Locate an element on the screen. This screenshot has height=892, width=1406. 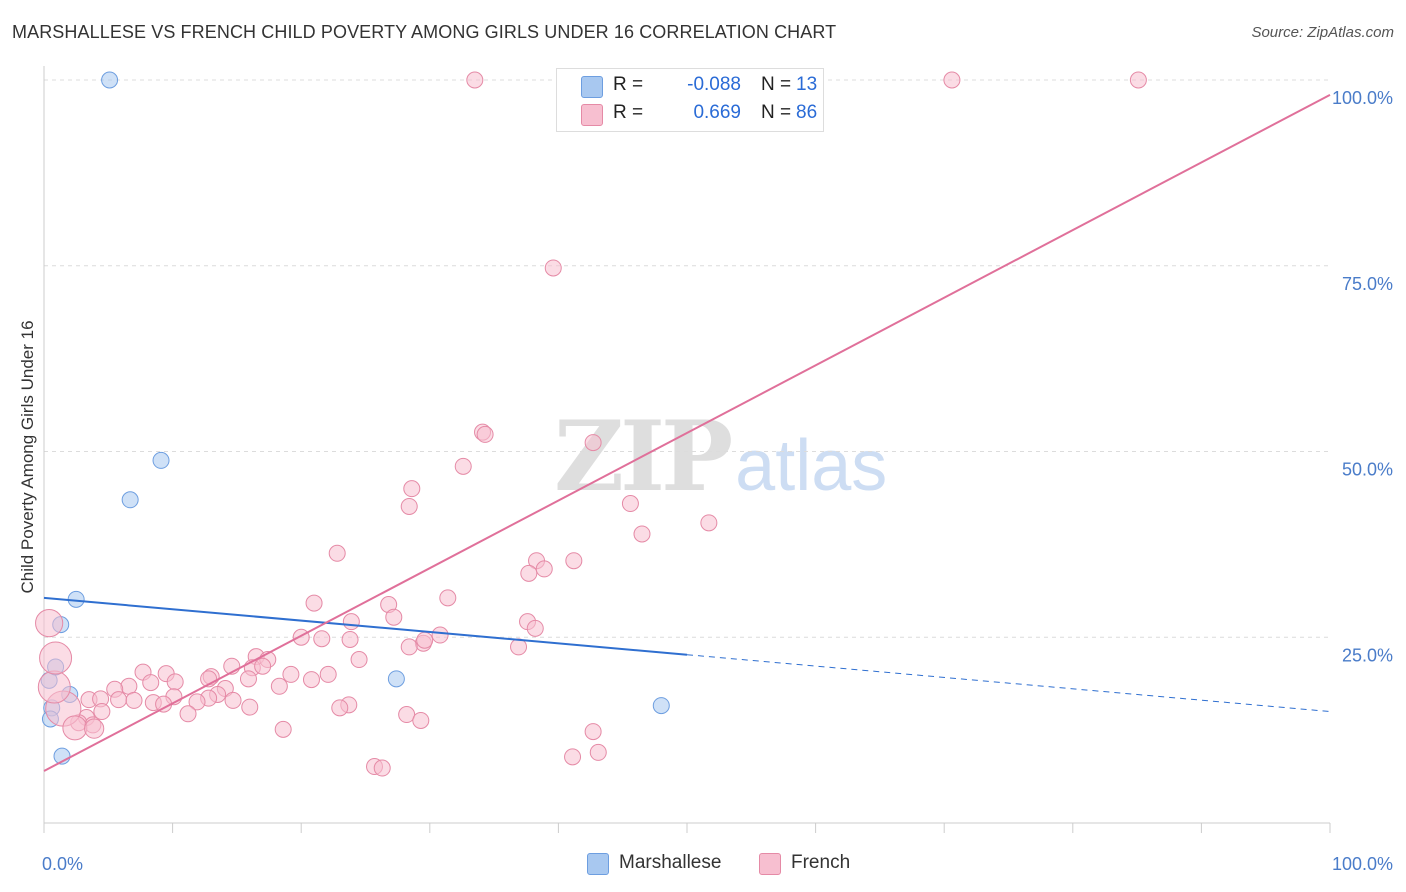
y-tick-label: 50.0% is located at coordinates (1367, 470).